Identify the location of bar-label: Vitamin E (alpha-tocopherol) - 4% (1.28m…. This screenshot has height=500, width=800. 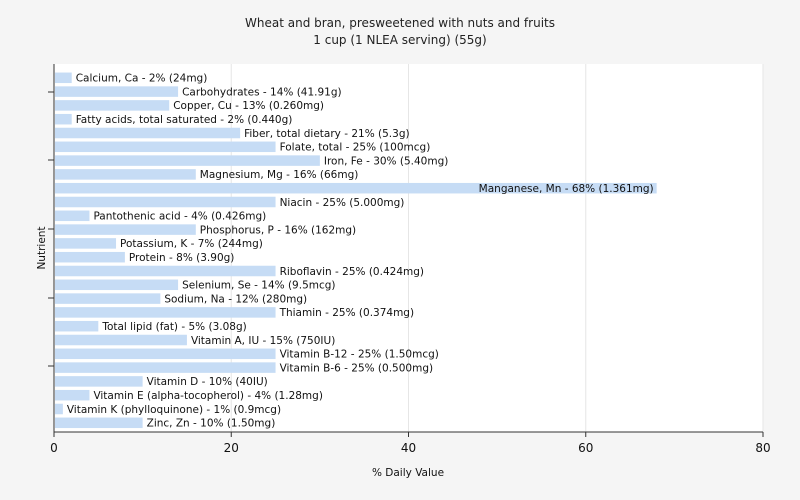
(208, 396).